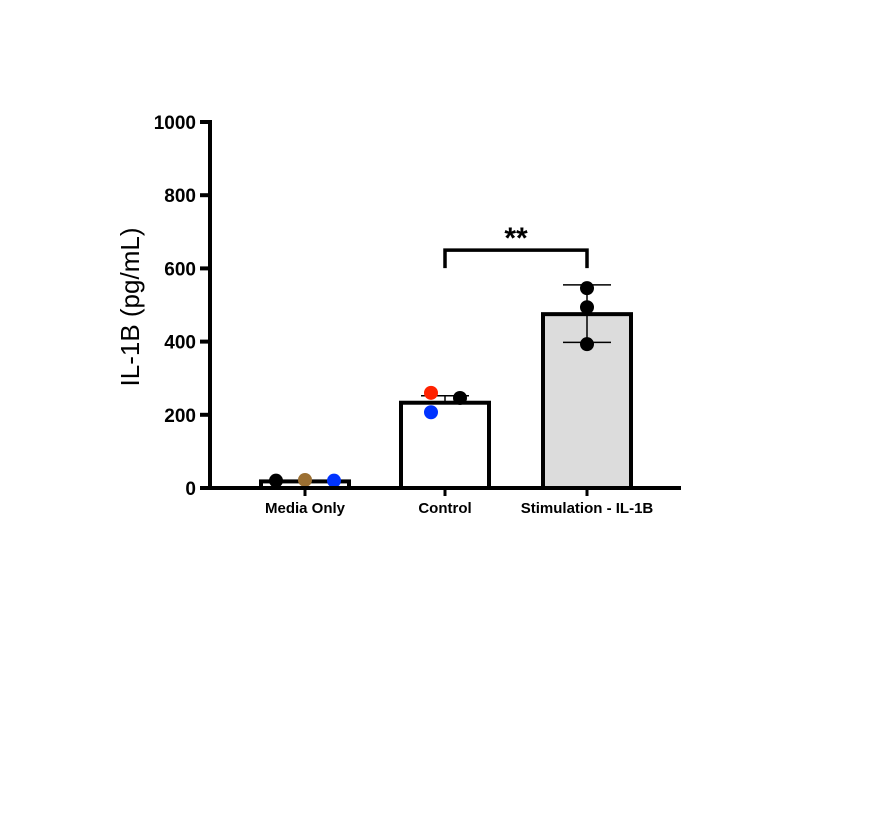 This screenshot has height=822, width=878. Describe the element at coordinates (180, 343) in the screenshot. I see `y-tick-label: 400` at that location.